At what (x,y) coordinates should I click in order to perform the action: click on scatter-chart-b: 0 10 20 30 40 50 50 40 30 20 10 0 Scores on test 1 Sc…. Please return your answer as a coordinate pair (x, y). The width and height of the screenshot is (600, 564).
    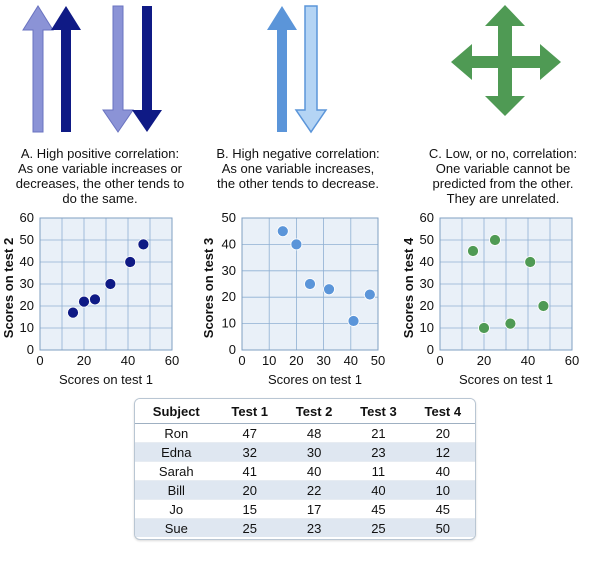
    Looking at the image, I should click on (293, 298).